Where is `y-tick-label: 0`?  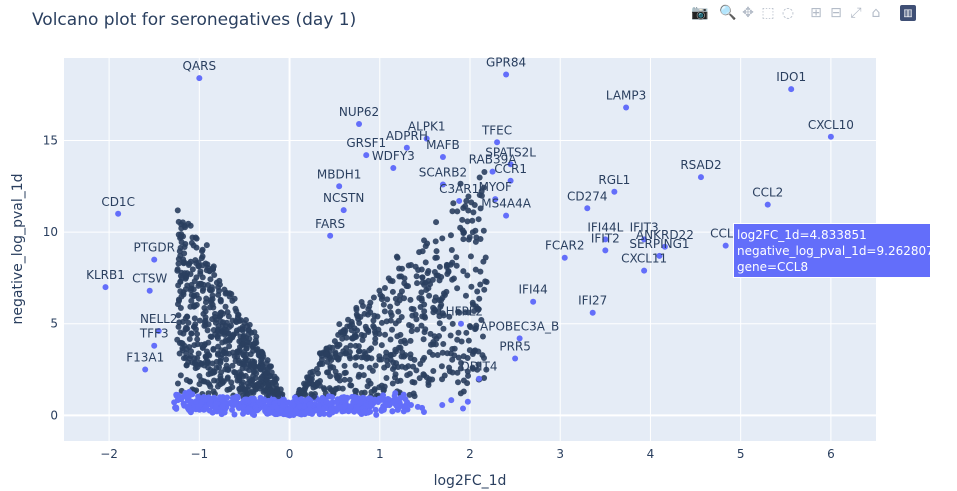 y-tick-label: 0 is located at coordinates (54, 415).